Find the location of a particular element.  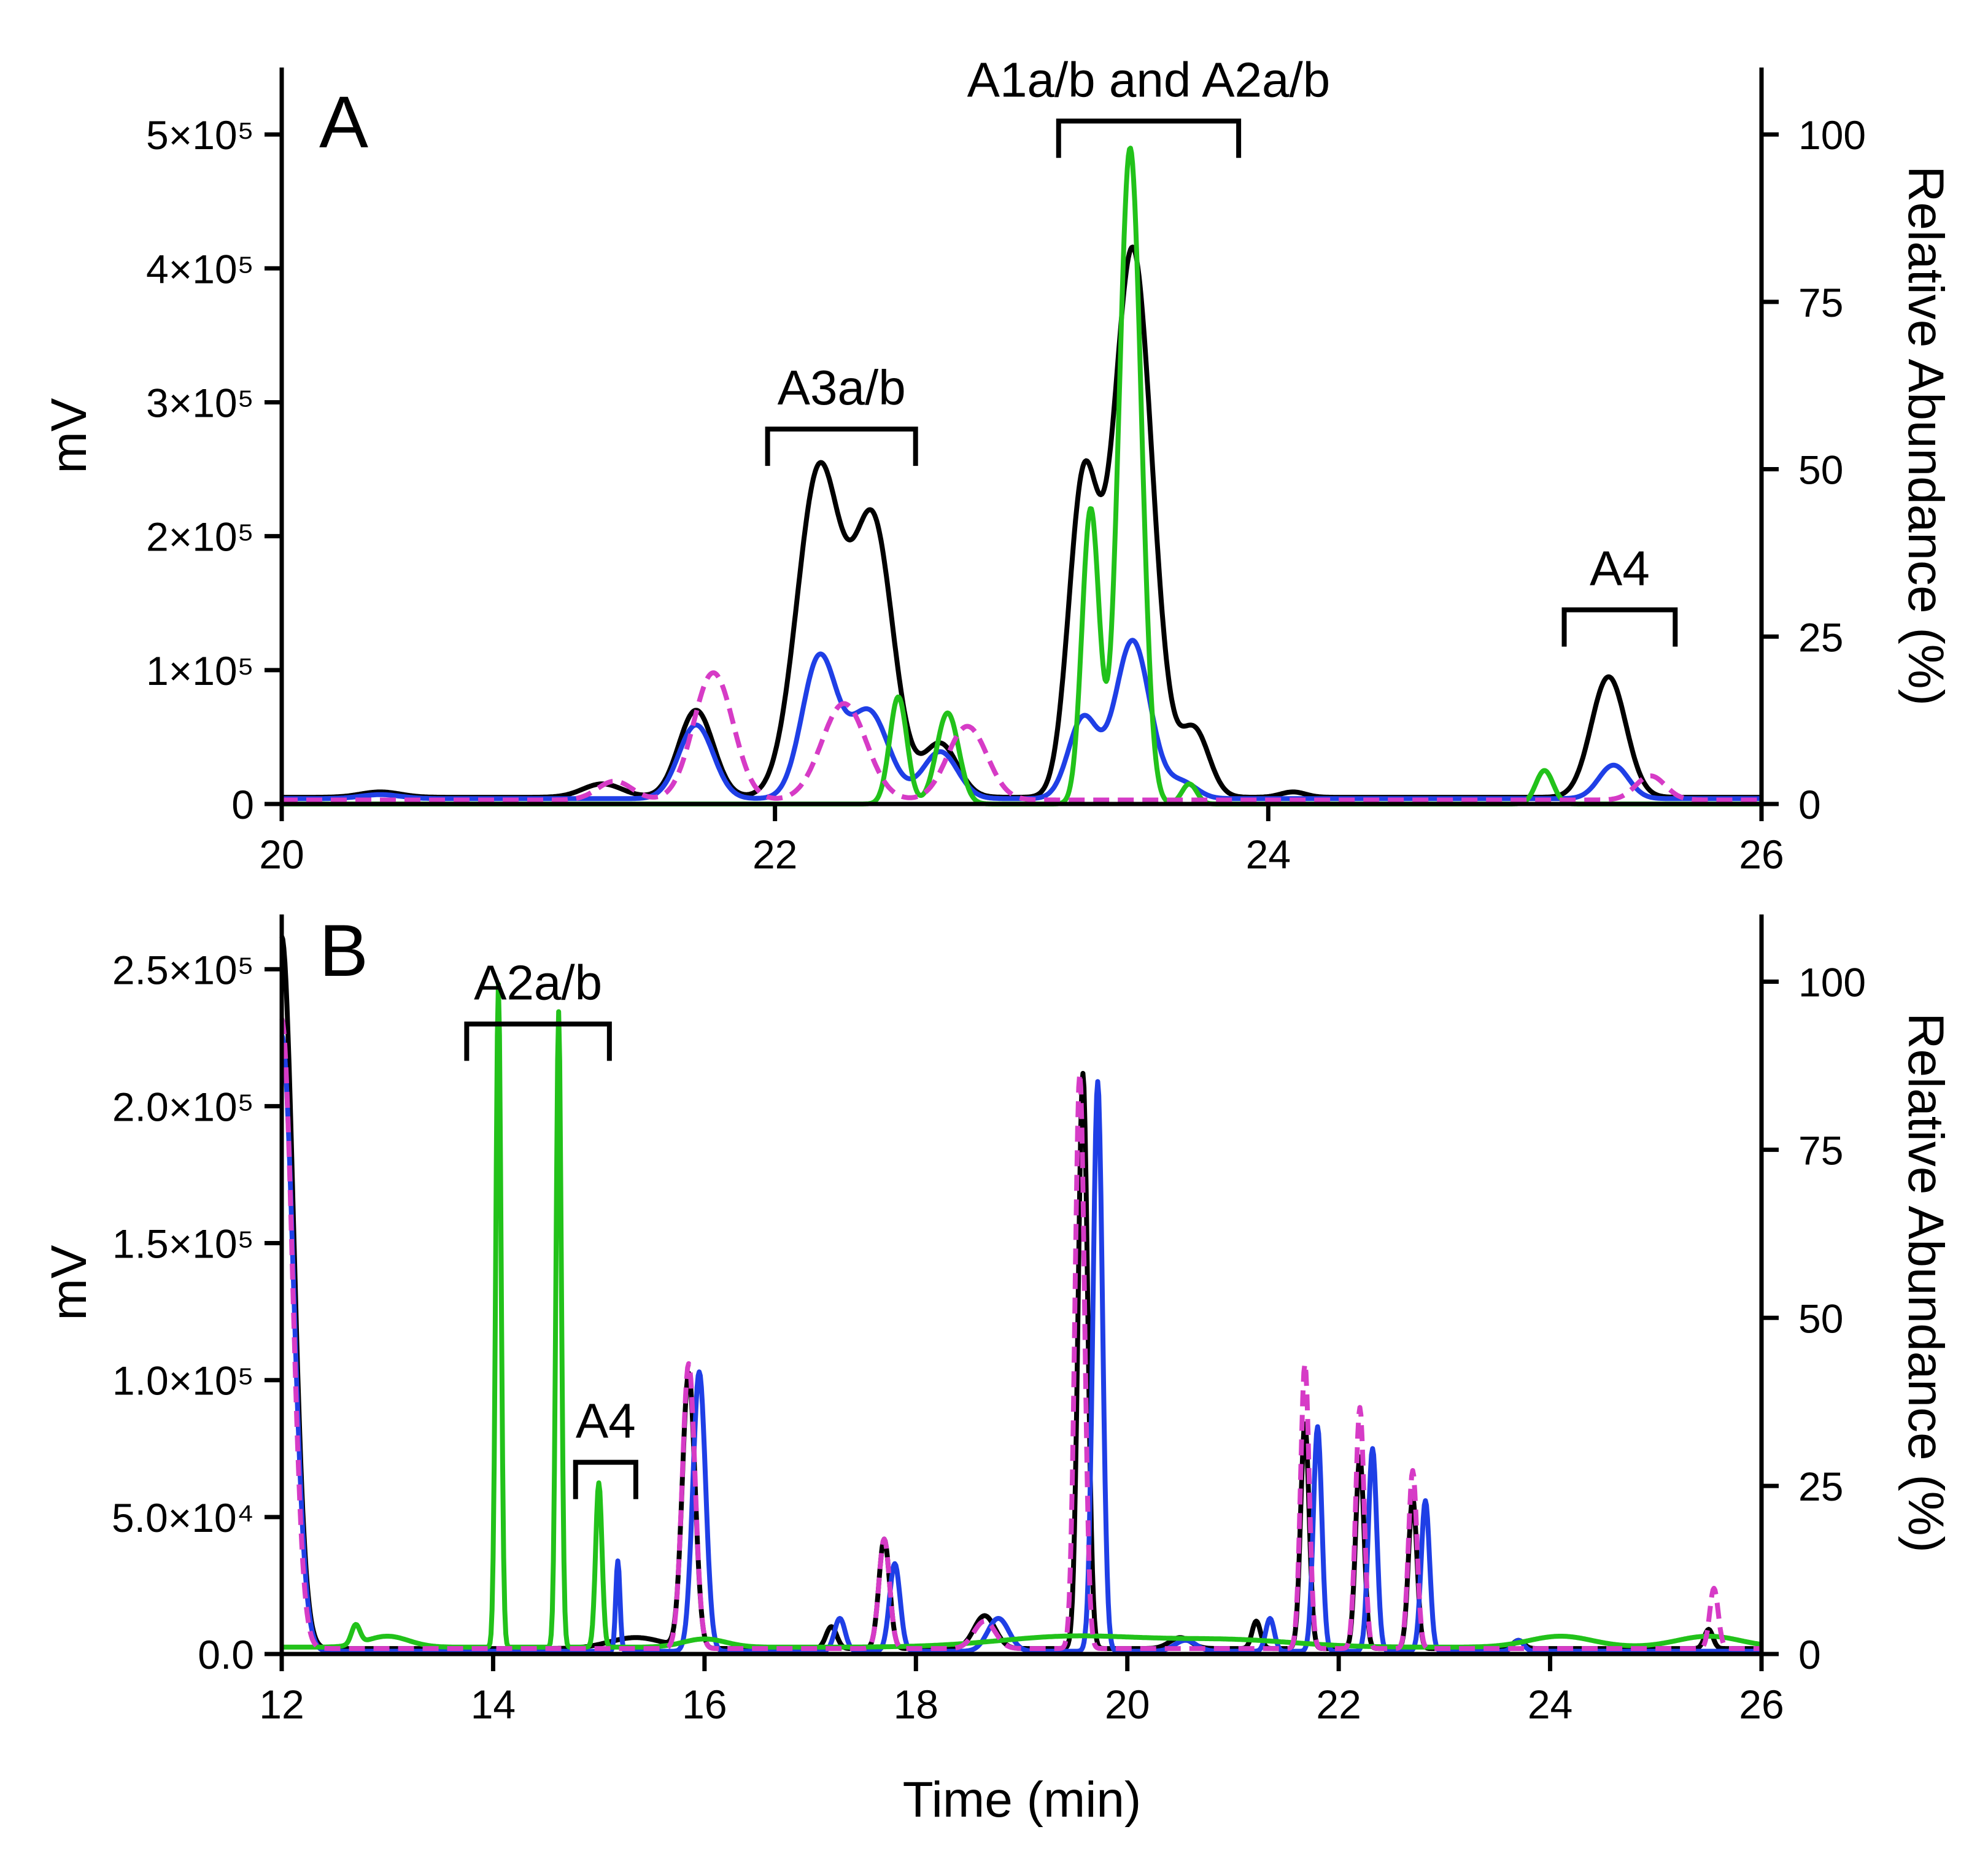

panel-a-y2-axis-title: Relative Abundance (%) is located at coordinates (1926, 436).